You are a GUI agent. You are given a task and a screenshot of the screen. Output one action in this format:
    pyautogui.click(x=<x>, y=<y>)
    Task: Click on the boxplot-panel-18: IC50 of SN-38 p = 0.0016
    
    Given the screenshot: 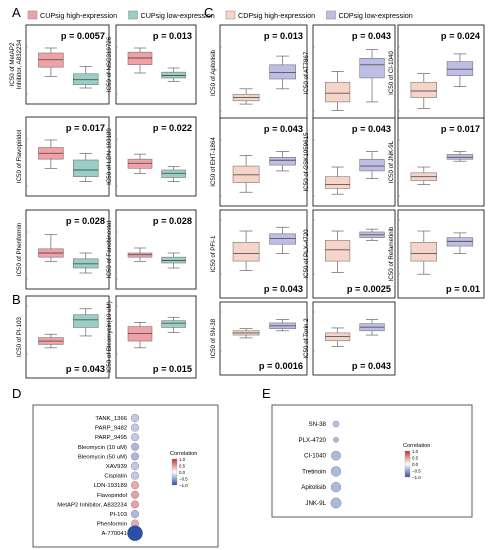 What is the action you would take?
    pyautogui.click(x=259, y=338)
    